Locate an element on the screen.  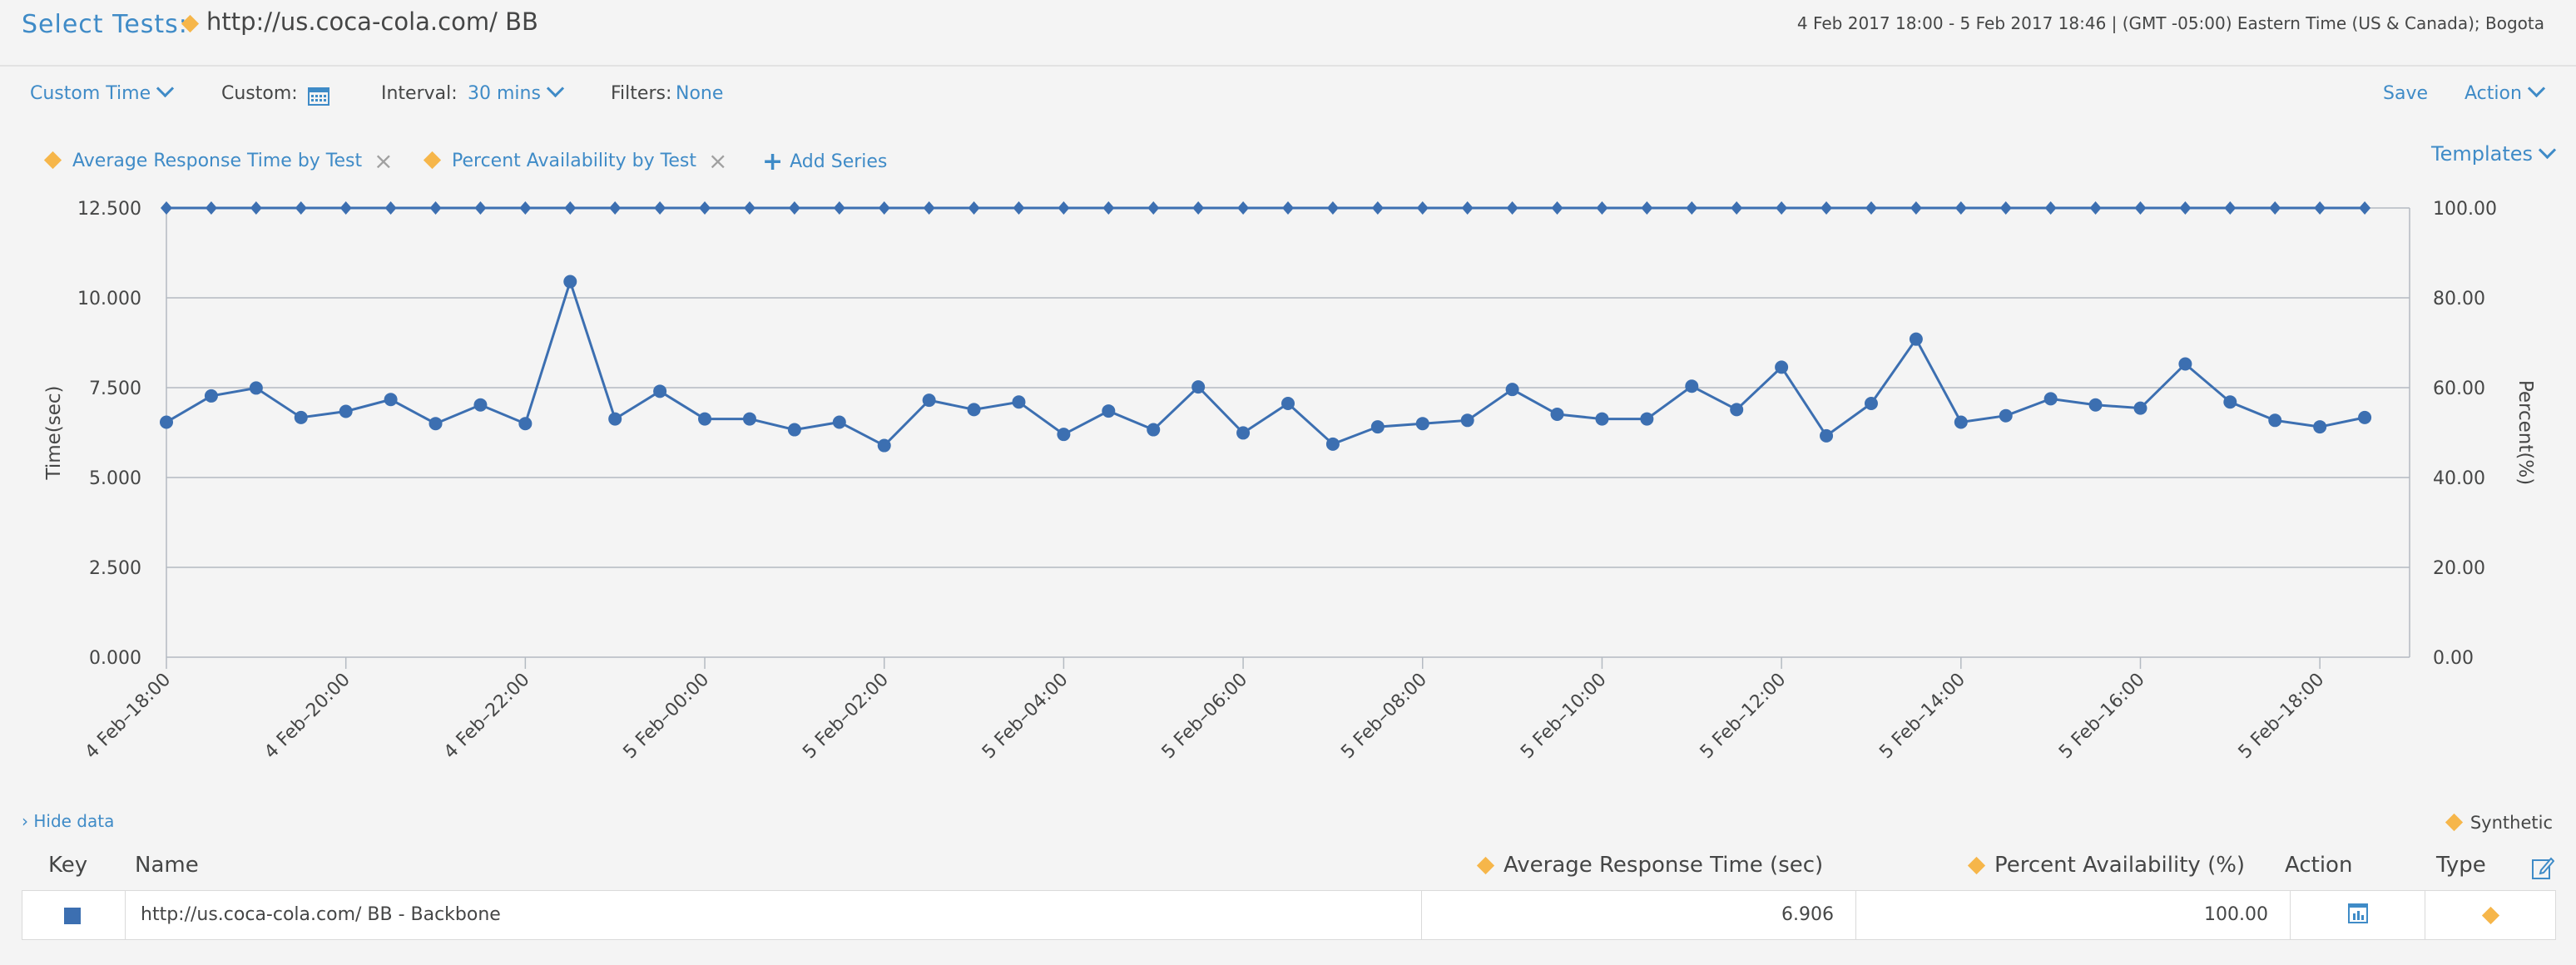
synthetic-type-diamond-icon is located at coordinates (2490, 916).